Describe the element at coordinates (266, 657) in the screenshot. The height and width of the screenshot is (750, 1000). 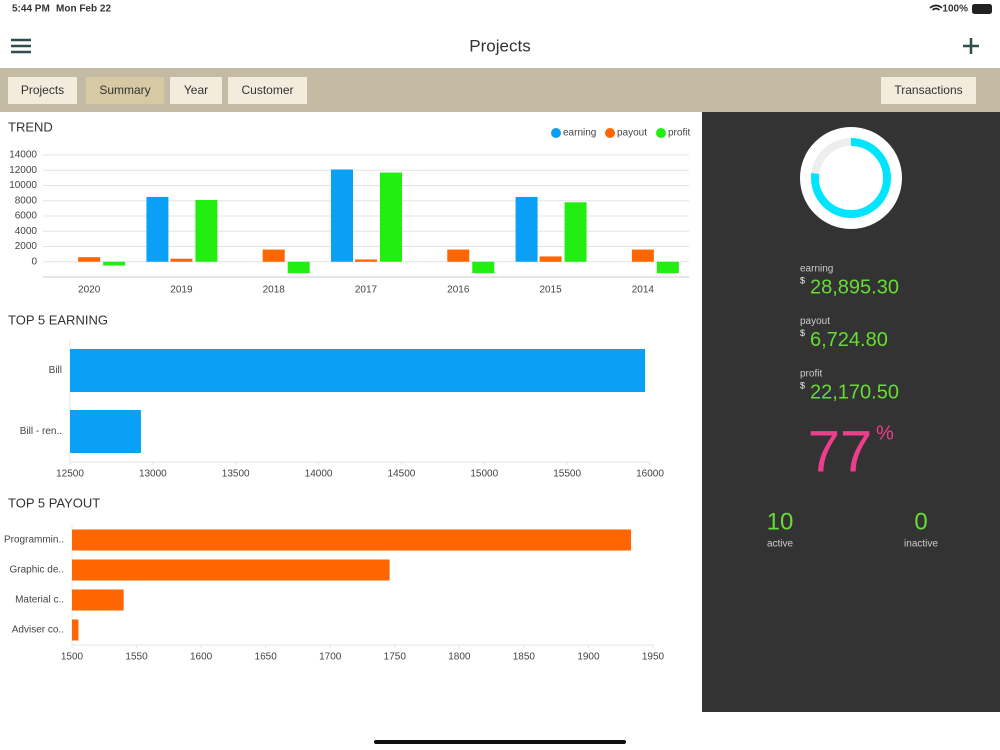
I see `x-tick-label: 1650` at that location.